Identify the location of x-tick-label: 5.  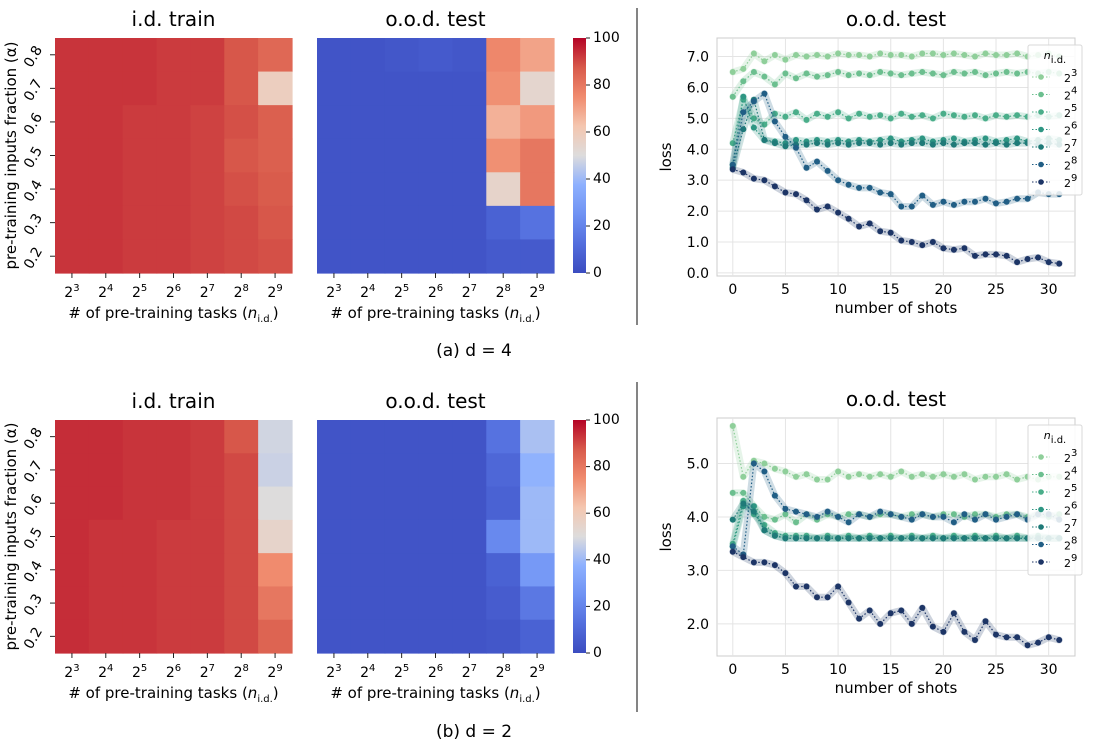
(785, 290).